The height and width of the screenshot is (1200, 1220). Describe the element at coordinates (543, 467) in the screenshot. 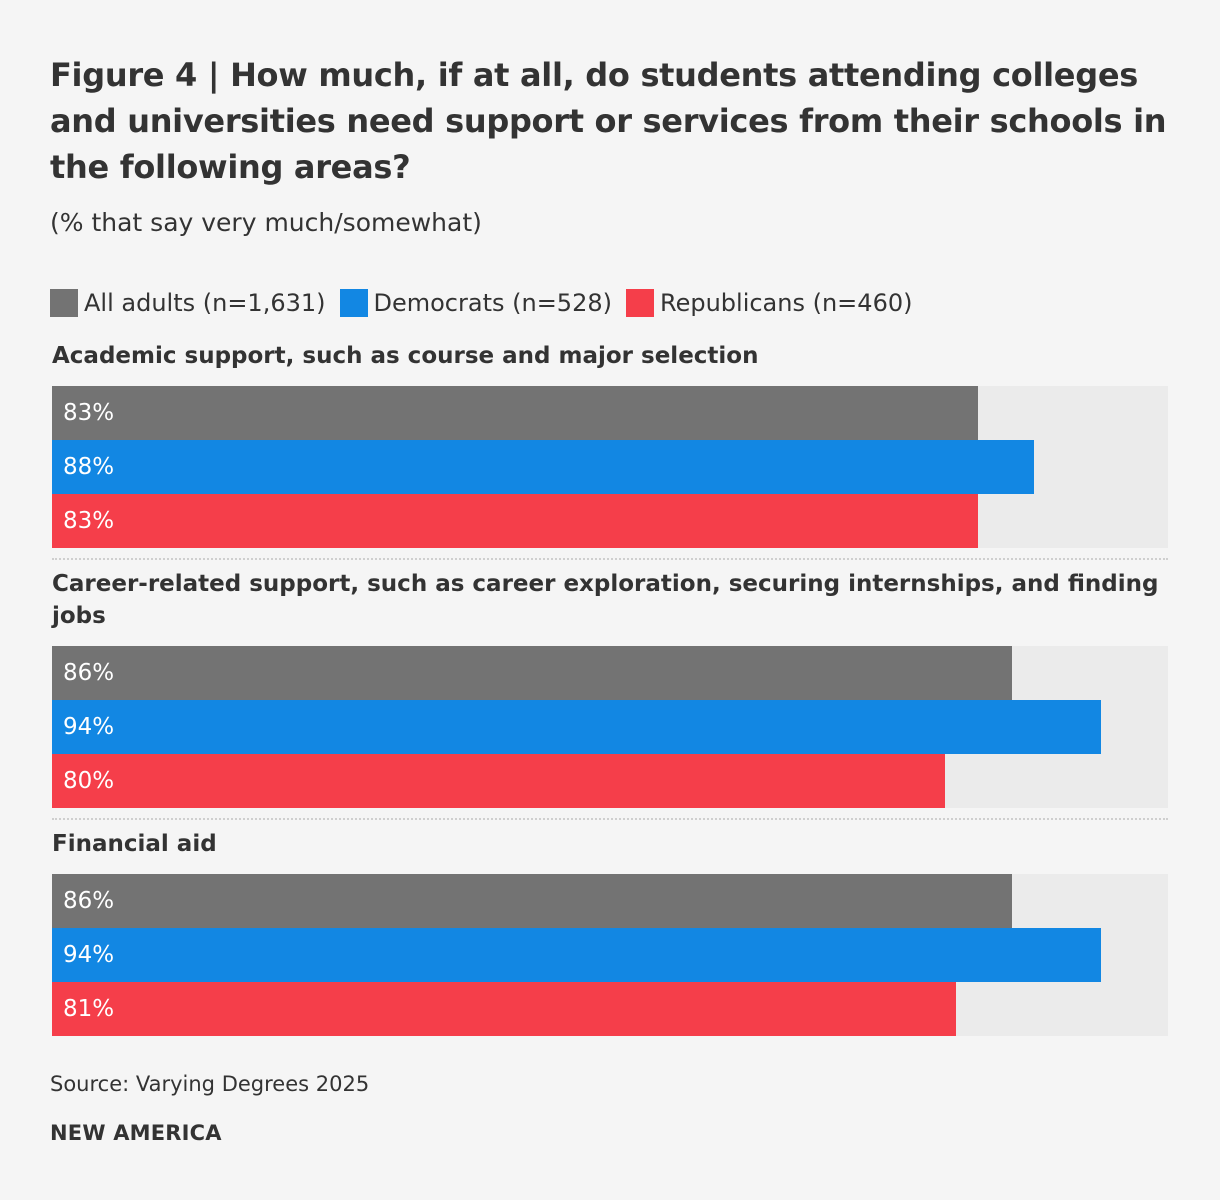

I see `bar: 88%` at that location.